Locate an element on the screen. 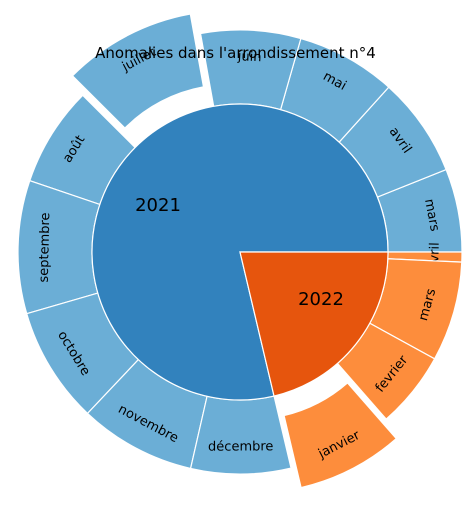 The width and height of the screenshot is (471, 507). outer-label-2021-juin: juin is located at coordinates (248, 57).